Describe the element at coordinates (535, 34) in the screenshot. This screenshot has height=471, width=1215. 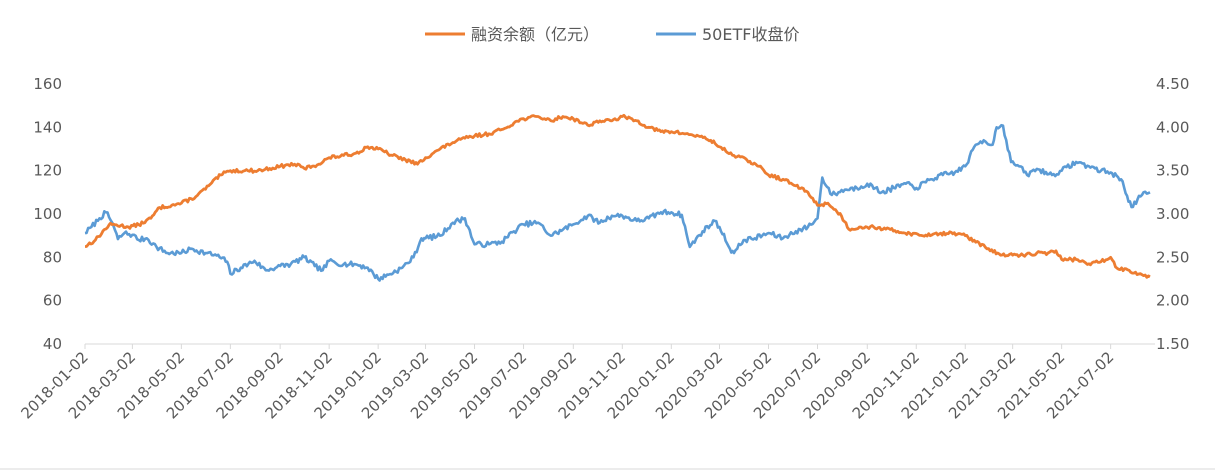
I see `legend-label-margin-balance: 融资余额（亿元）` at that location.